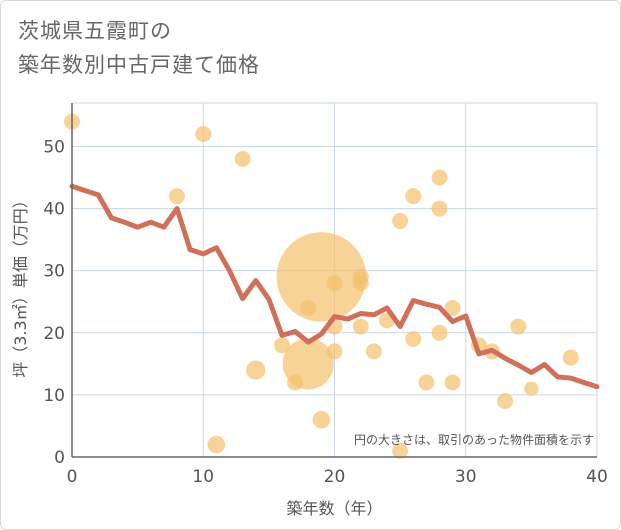 Image resolution: width=621 pixels, height=530 pixels. I want to click on y-tick-label: 10, so click(54, 396).